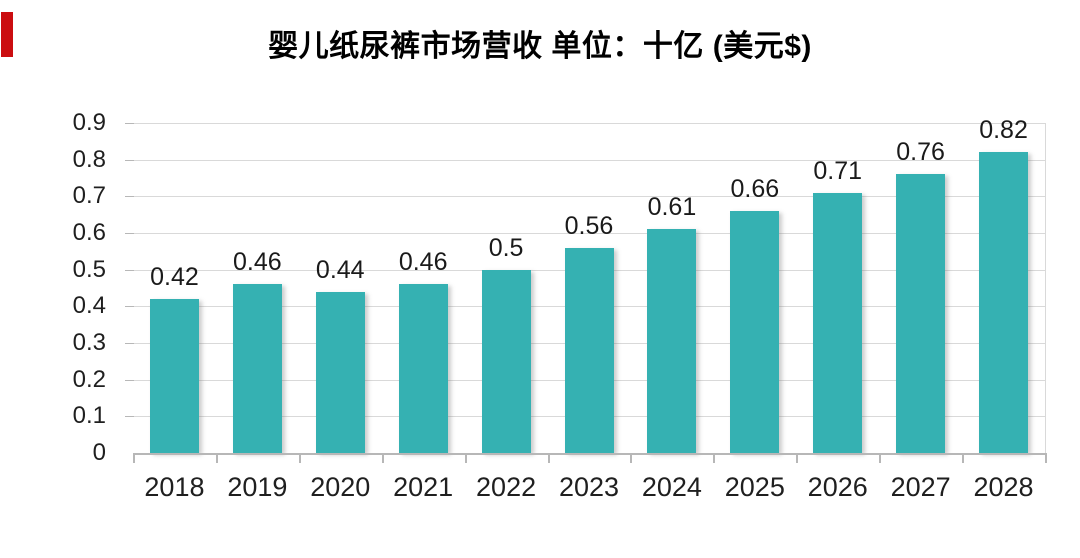 The width and height of the screenshot is (1080, 558). Describe the element at coordinates (423, 487) in the screenshot. I see `x-tick-label: 2021` at that location.